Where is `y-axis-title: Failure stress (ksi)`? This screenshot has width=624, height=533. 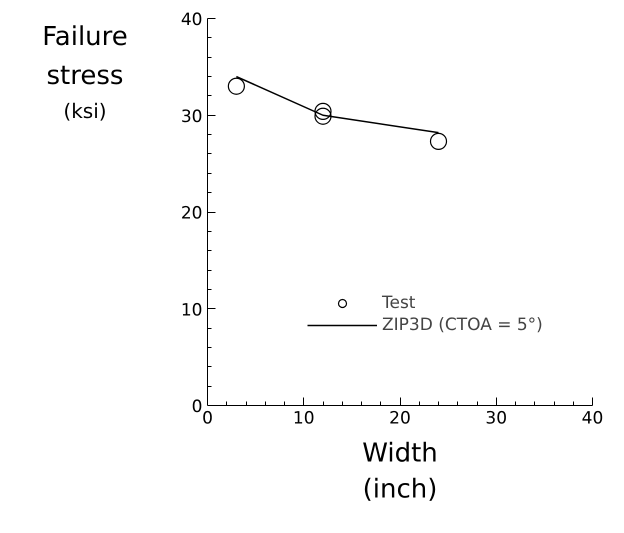
y-axis-title: Failure stress (ksi) is located at coordinates (85, 73).